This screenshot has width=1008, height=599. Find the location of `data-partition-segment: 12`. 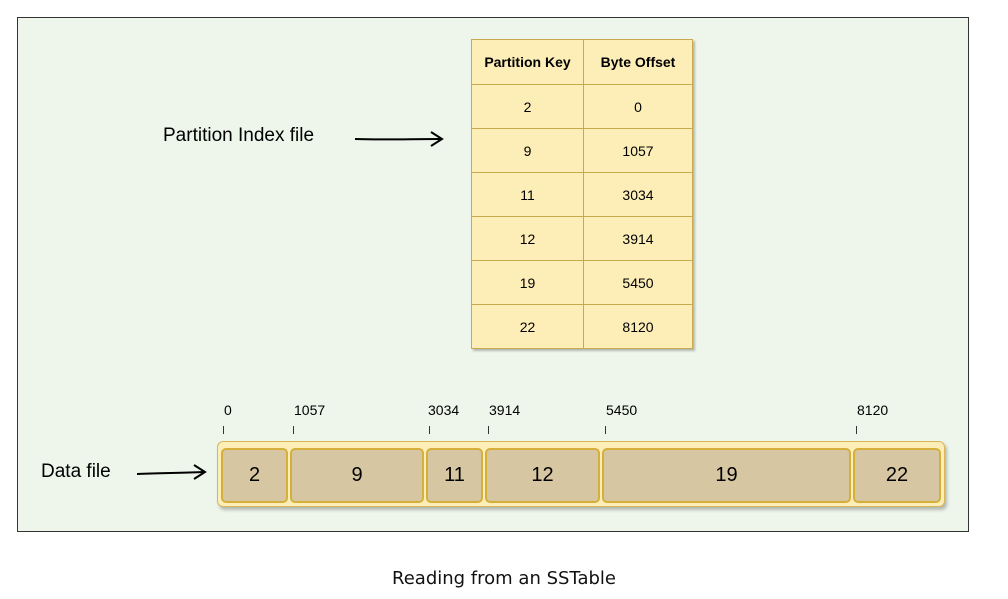

data-partition-segment: 12 is located at coordinates (542, 475).